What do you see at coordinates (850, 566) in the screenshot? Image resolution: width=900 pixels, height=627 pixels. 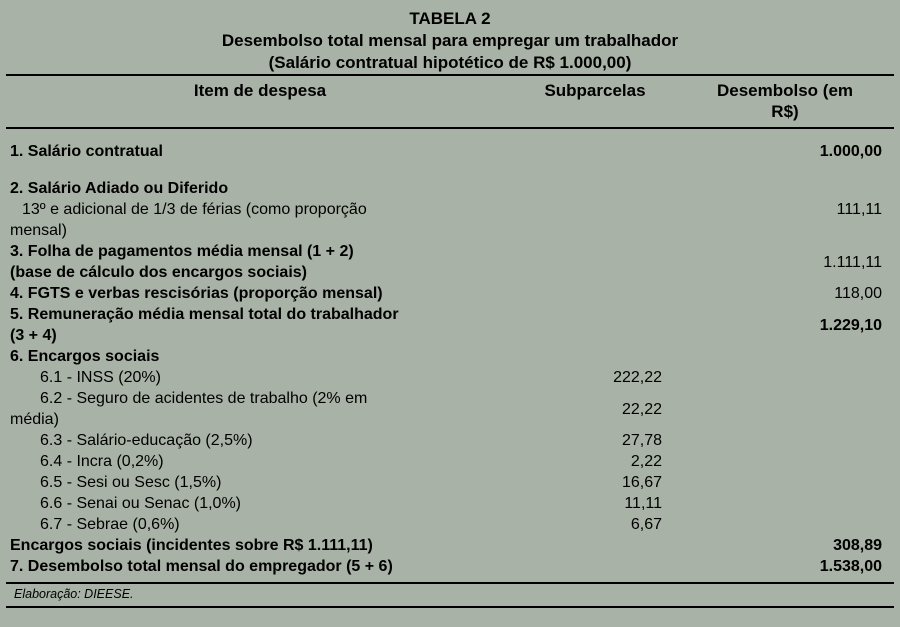 I see `row-desembolso-value: 1.538,00` at bounding box center [850, 566].